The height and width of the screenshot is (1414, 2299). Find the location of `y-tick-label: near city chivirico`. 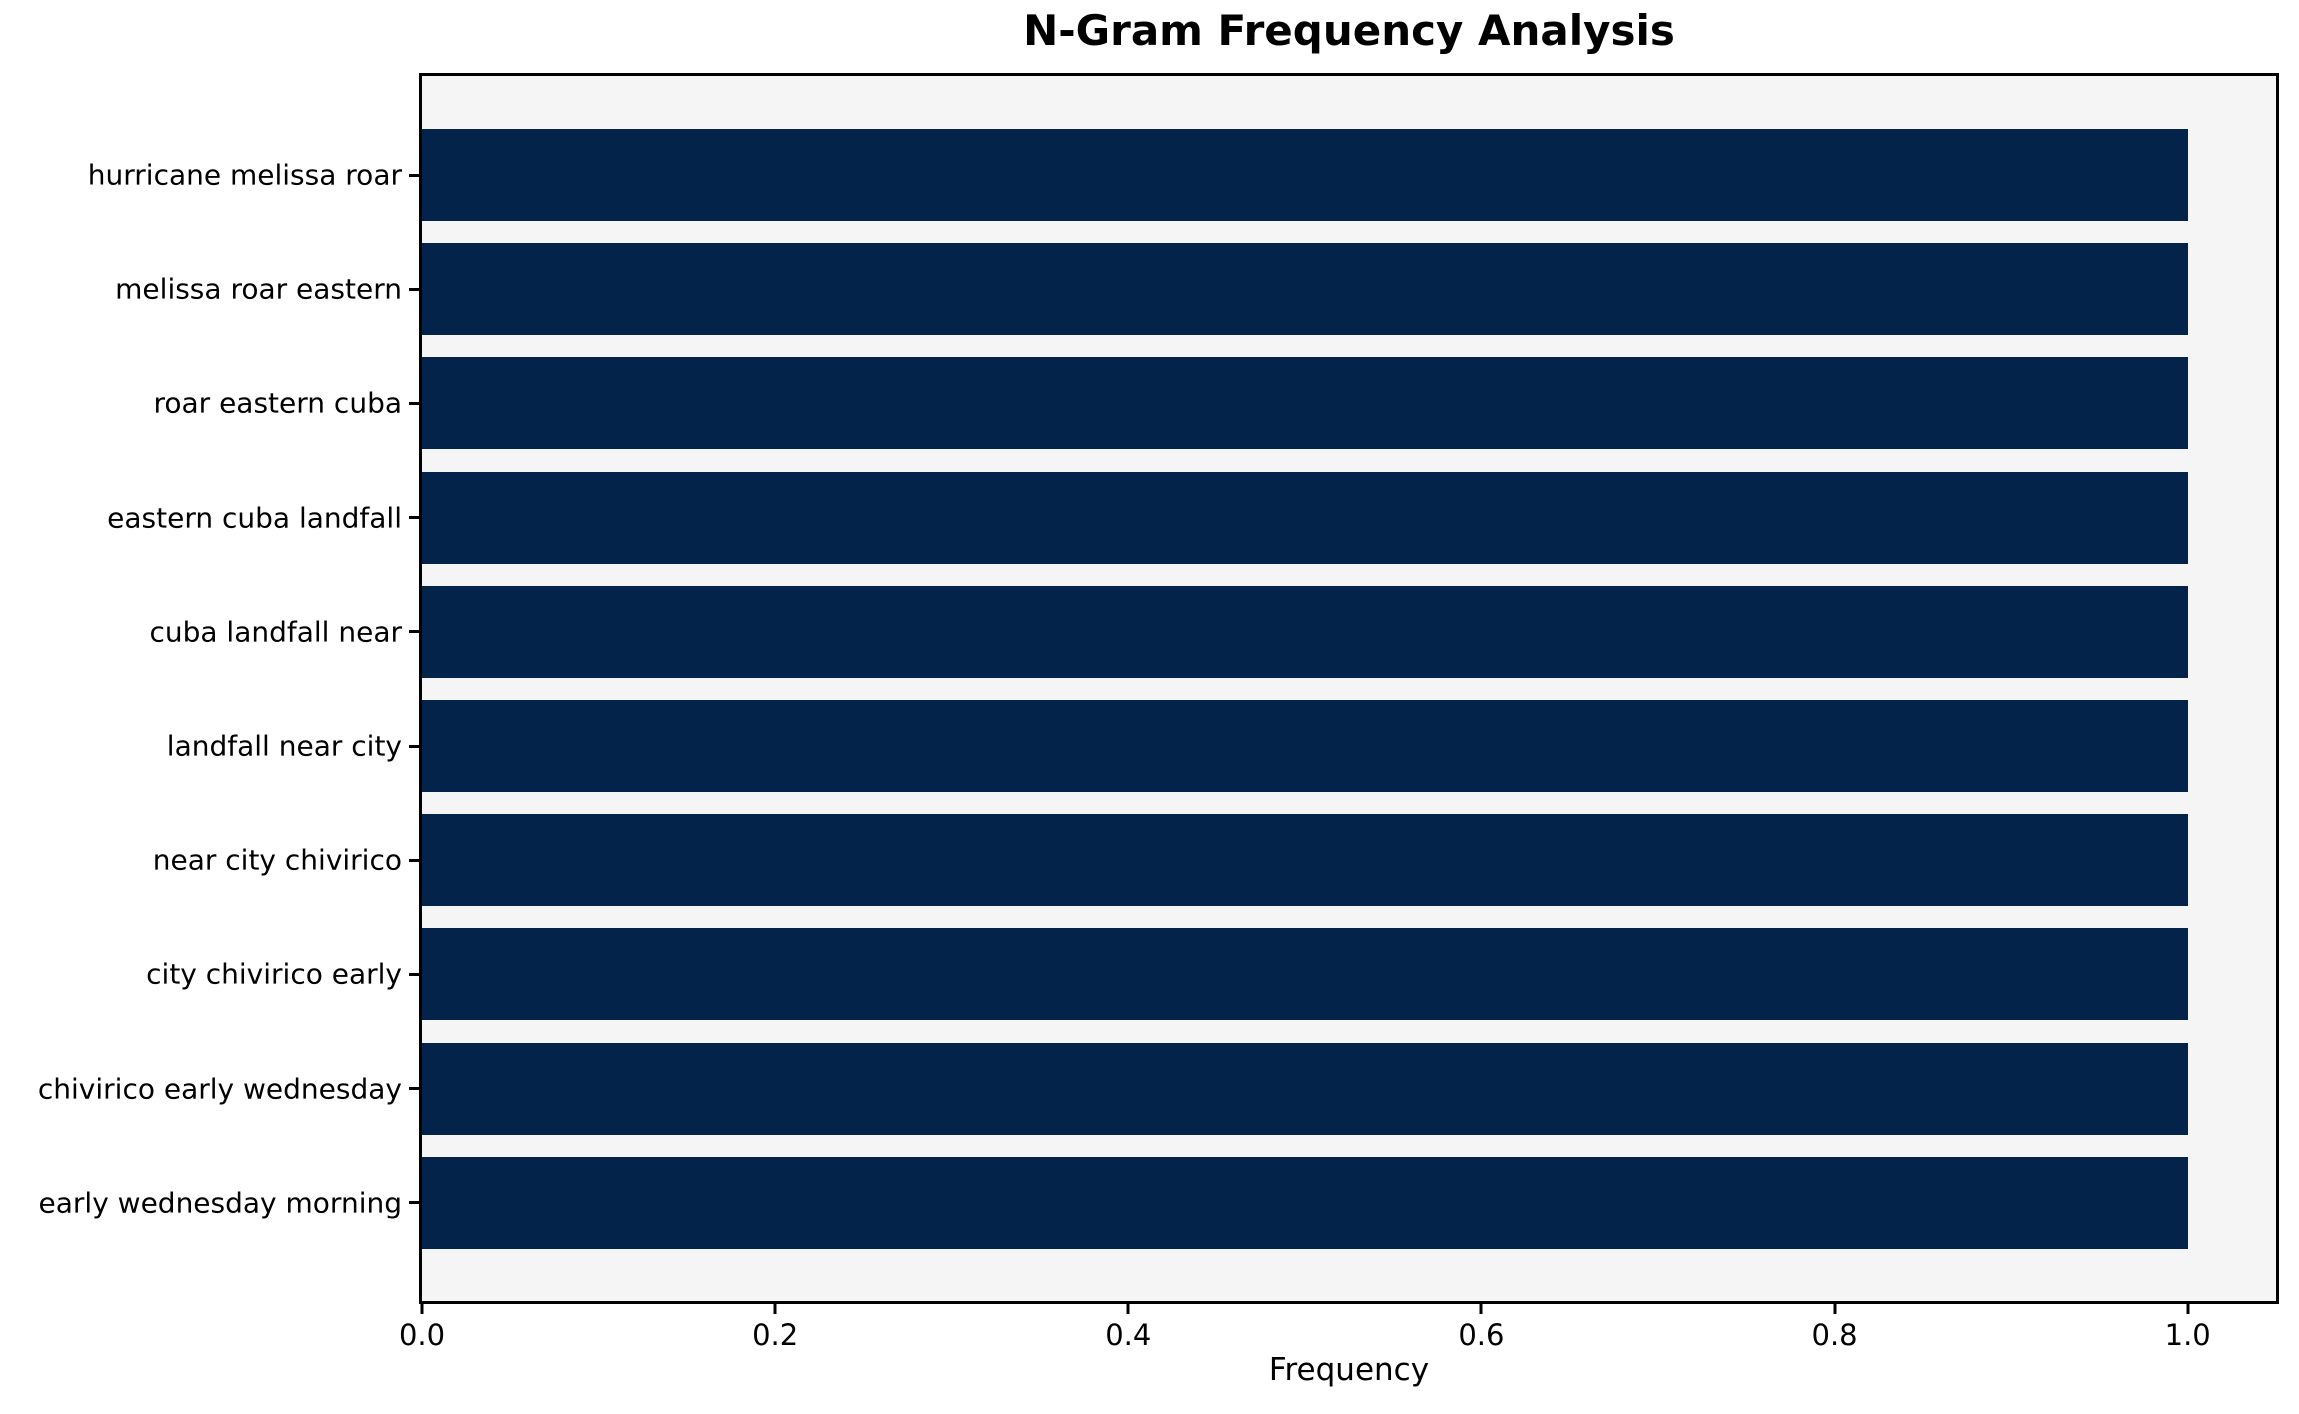

y-tick-label: near city chivirico is located at coordinates (277, 860).